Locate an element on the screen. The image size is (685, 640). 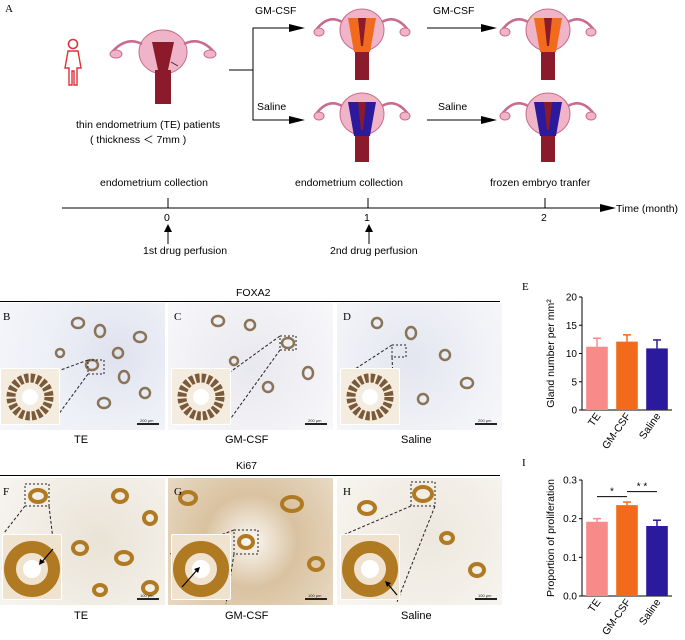
ki67-gmcsf-inset is located at coordinates (201, 567).